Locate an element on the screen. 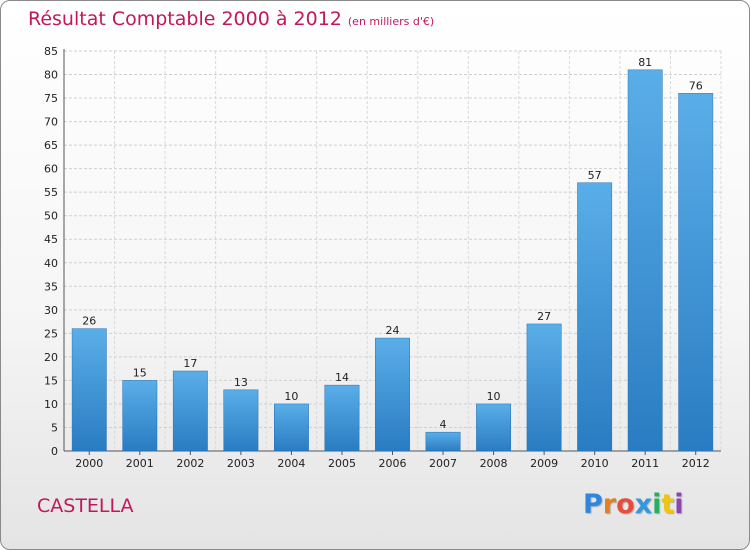 The image size is (750, 550). bar-2008 is located at coordinates (494, 427).